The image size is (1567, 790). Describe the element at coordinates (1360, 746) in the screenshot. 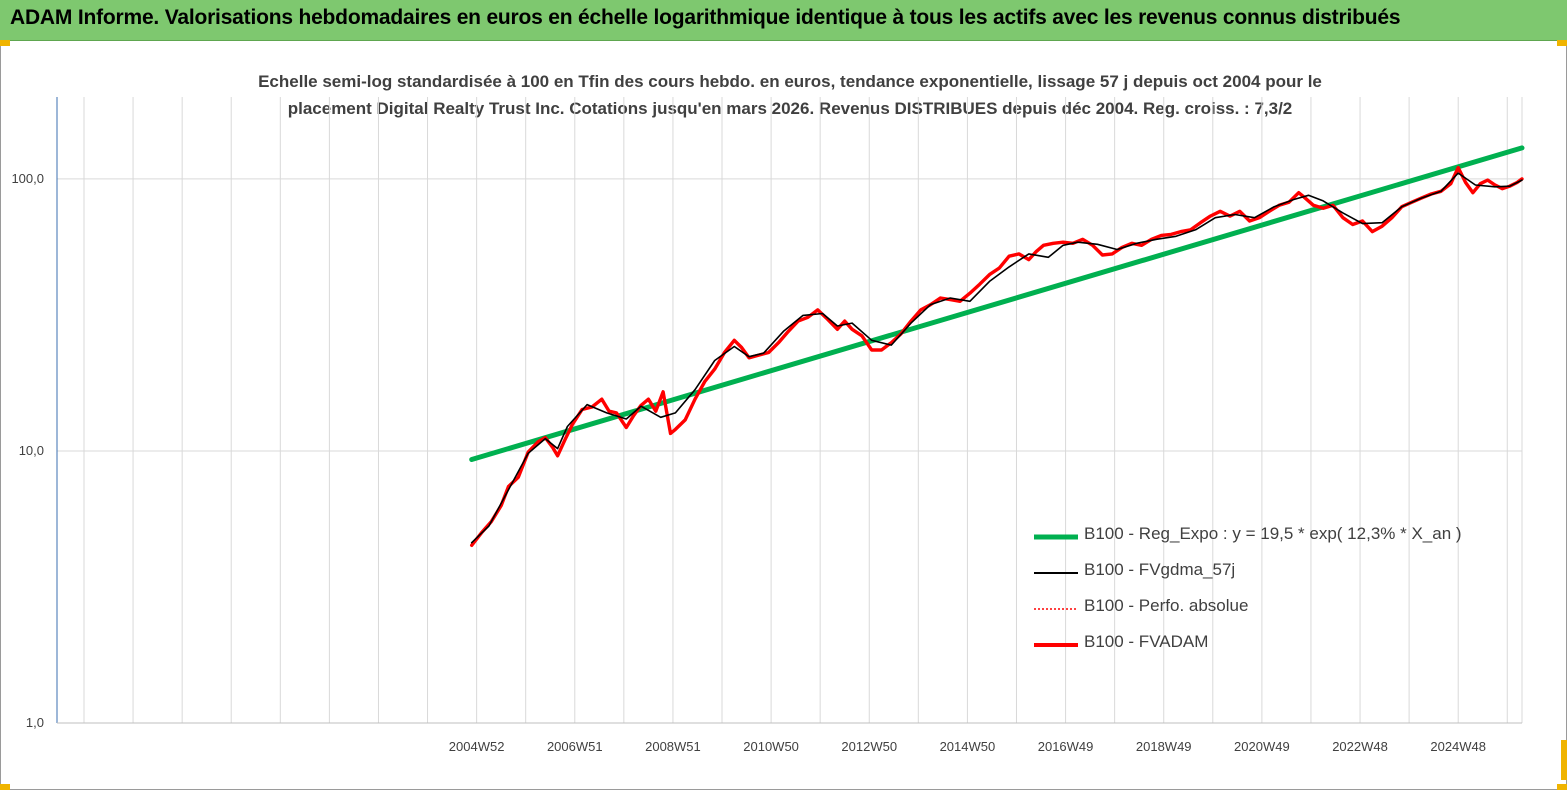

I see `x-tick-label: 2022W48` at that location.